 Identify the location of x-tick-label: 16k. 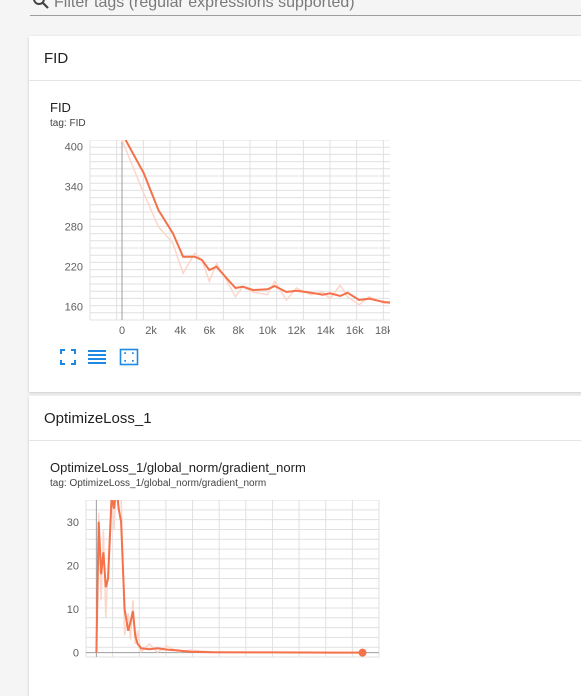
(355, 331).